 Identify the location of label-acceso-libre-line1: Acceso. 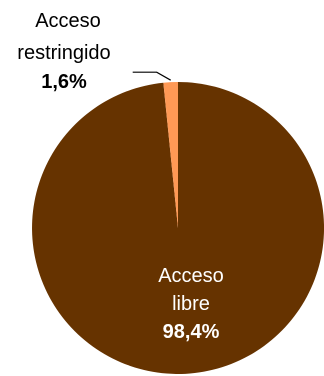
(191, 276).